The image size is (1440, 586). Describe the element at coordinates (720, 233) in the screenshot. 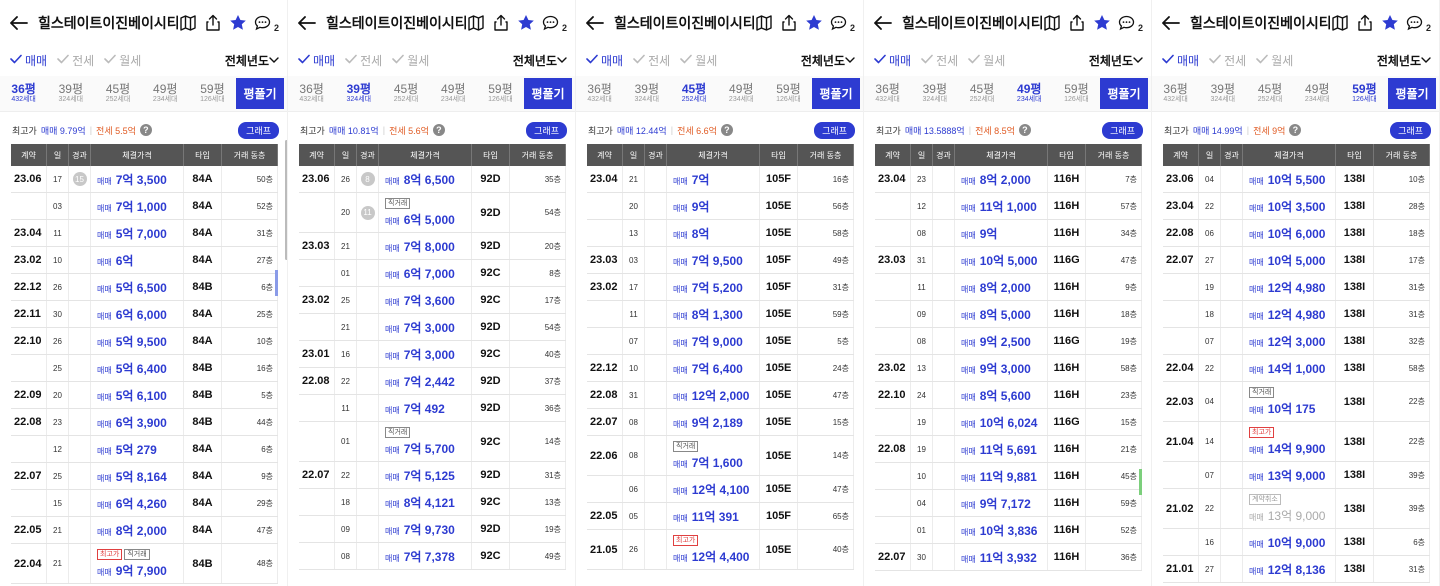

I see `table-row: 13 매매 8억 105E 58층` at that location.